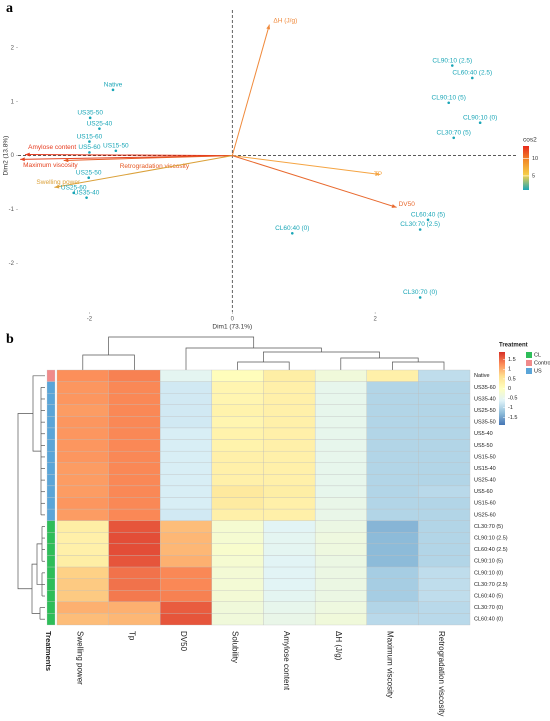 The width and height of the screenshot is (550, 721). I want to click on row-label: US5-40, so click(483, 434).